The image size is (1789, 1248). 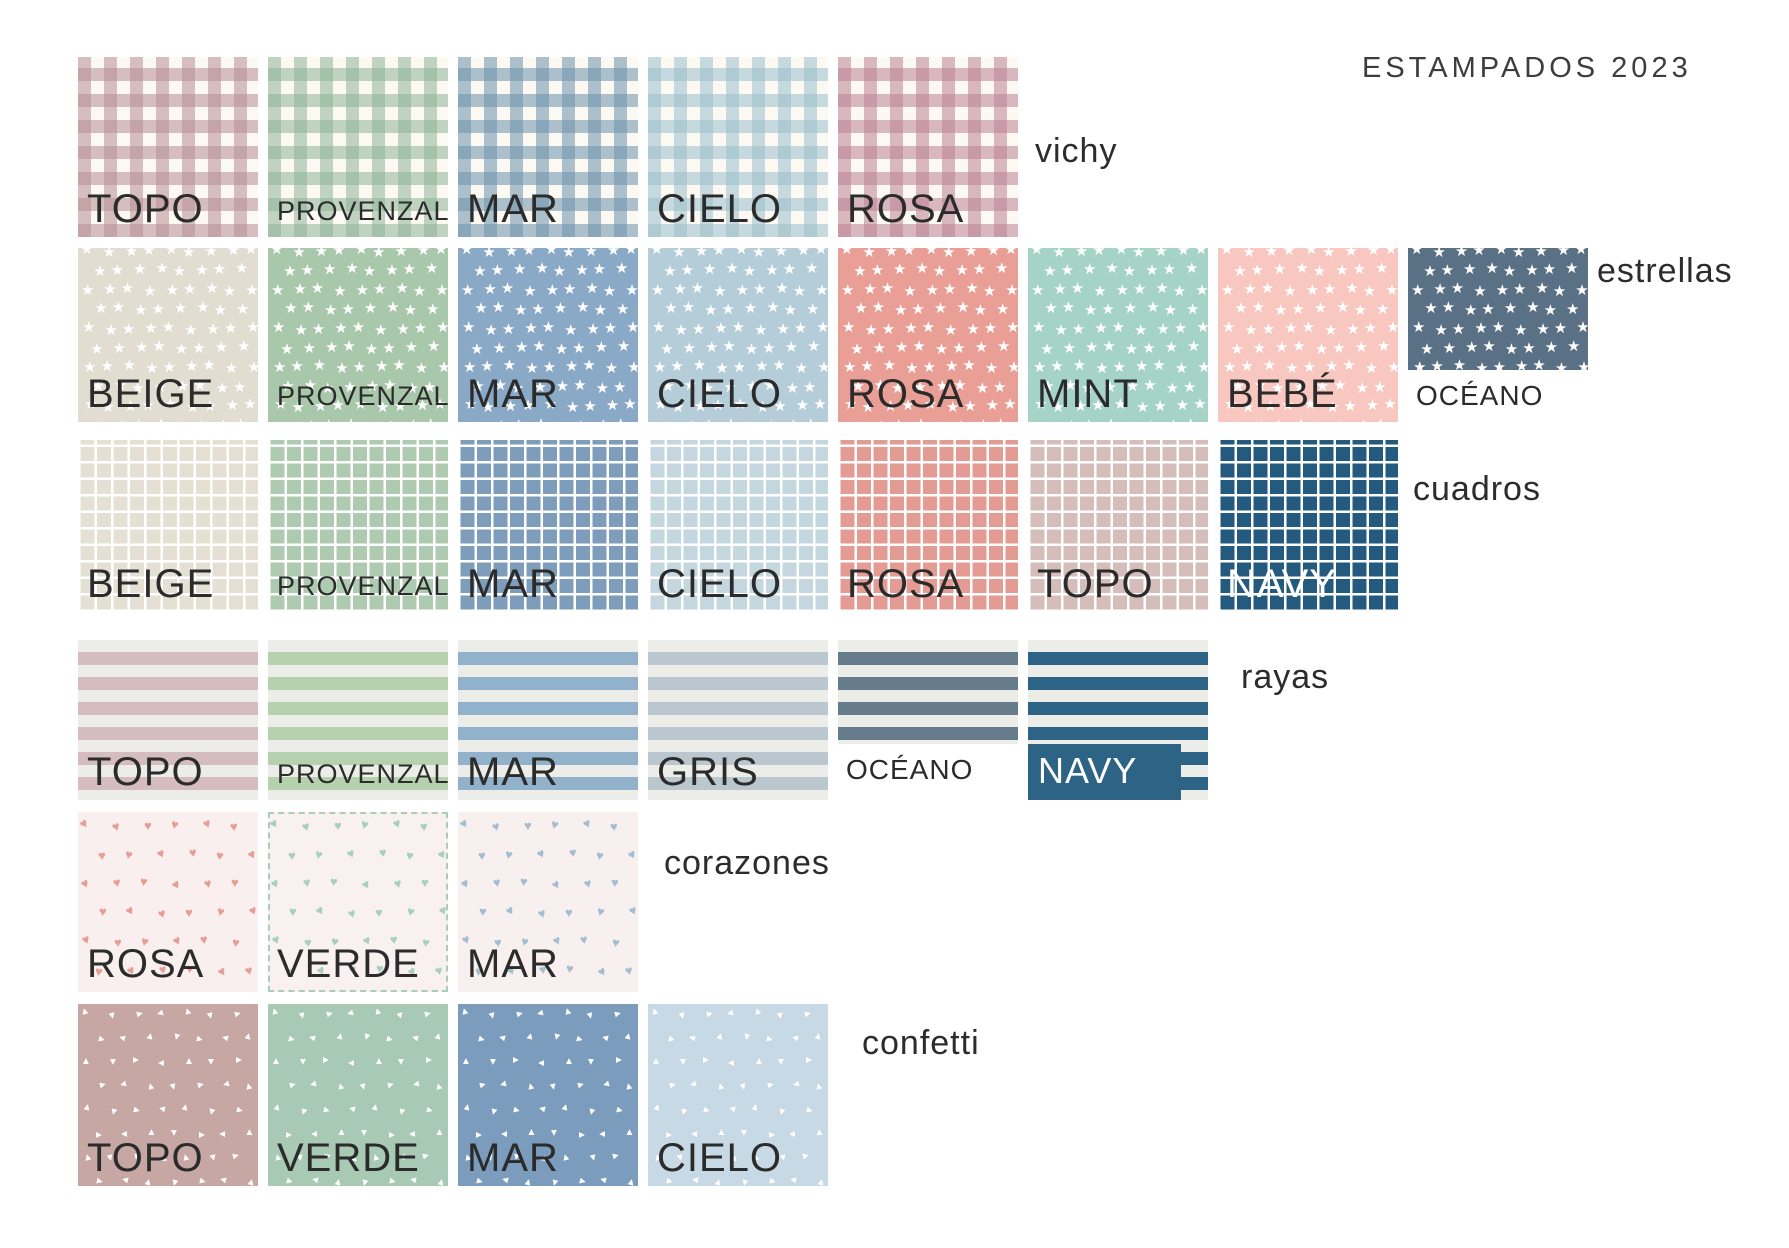 I want to click on group-label-confetti: confetti, so click(x=921, y=1043).